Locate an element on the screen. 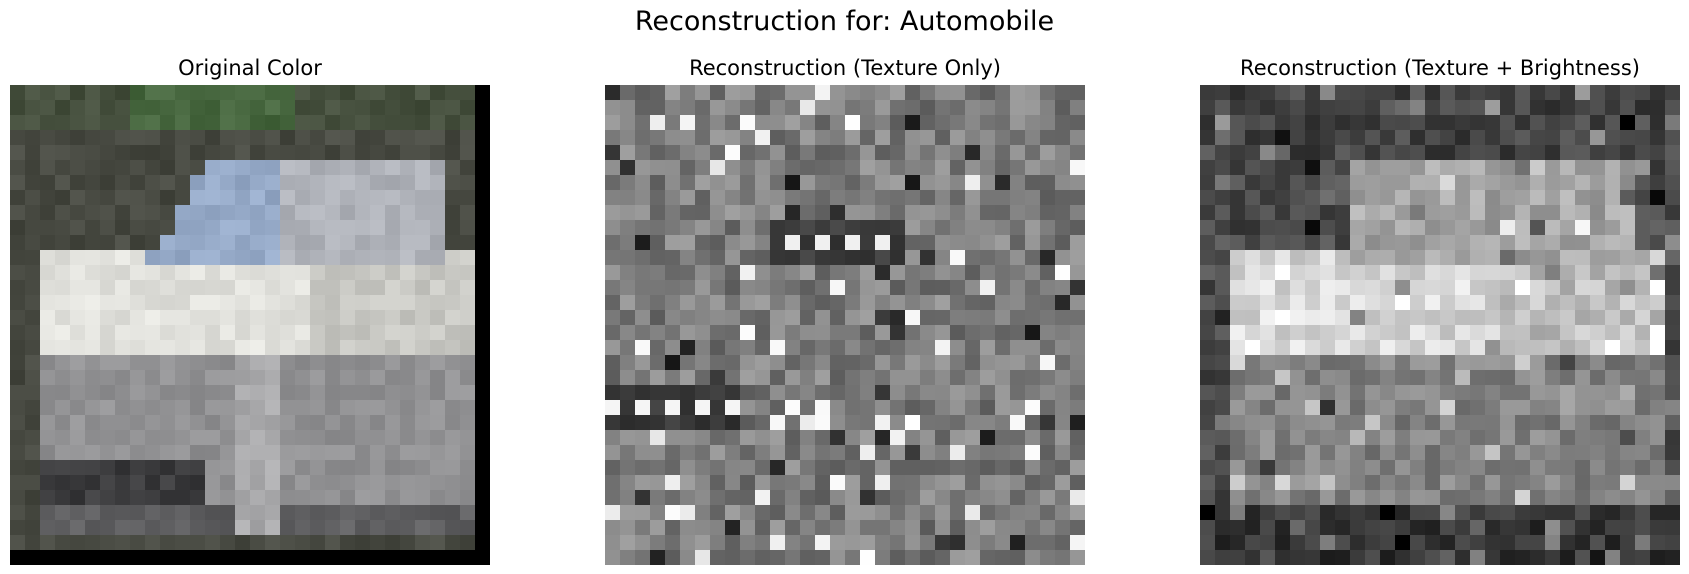 The width and height of the screenshot is (1689, 574). figure-title: Reconstruction for: Automobile is located at coordinates (844, 21).